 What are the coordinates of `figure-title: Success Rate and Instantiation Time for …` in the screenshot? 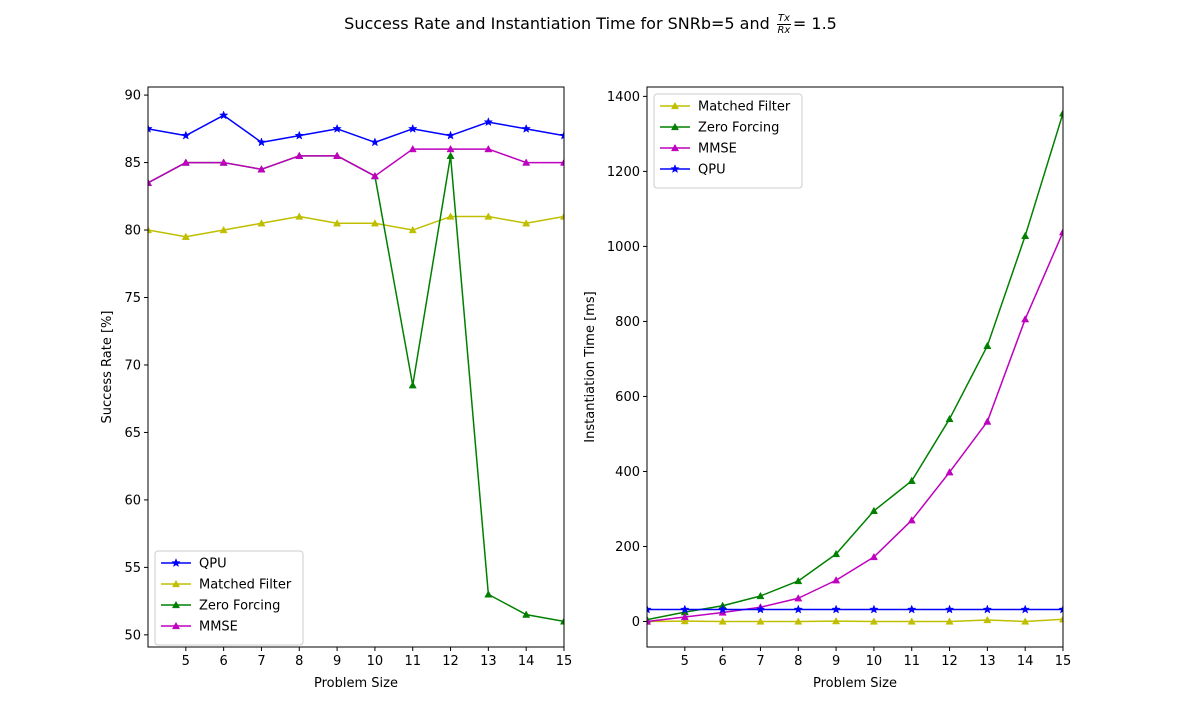 It's located at (590, 24).